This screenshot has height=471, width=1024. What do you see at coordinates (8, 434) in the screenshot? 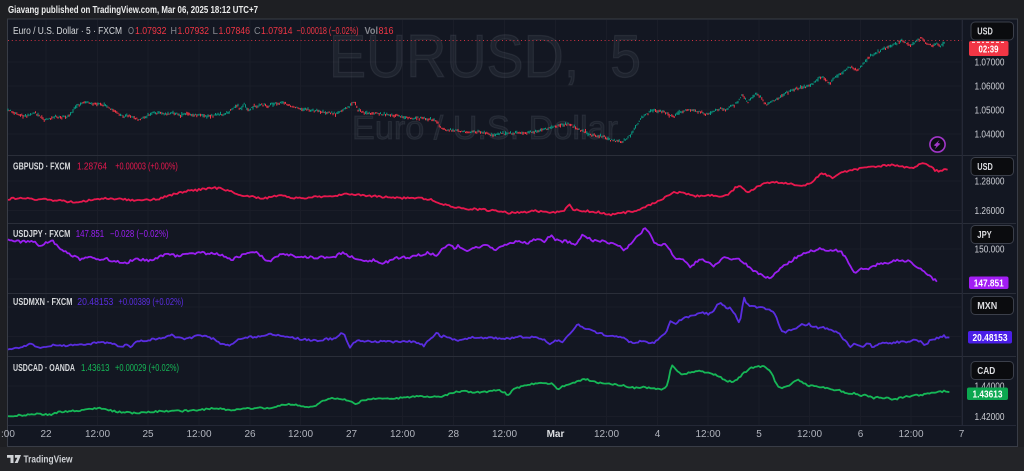
I see `svg-text: :00` at bounding box center [8, 434].